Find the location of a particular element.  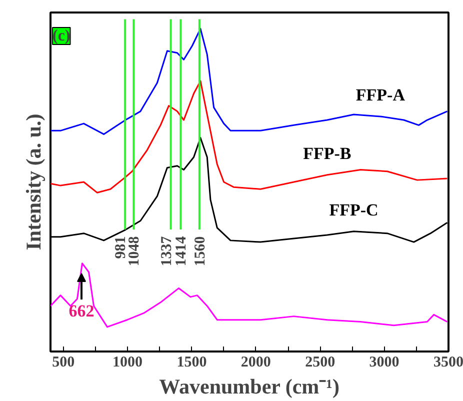

x-tick-label: 3500 is located at coordinates (448, 362).